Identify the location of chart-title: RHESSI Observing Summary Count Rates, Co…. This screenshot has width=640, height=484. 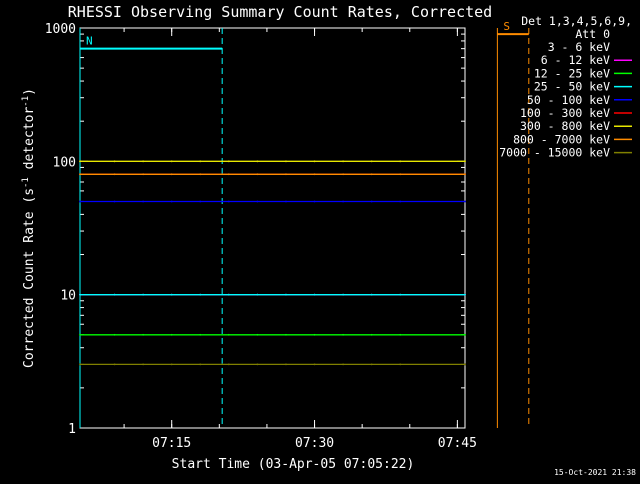
(280, 12).